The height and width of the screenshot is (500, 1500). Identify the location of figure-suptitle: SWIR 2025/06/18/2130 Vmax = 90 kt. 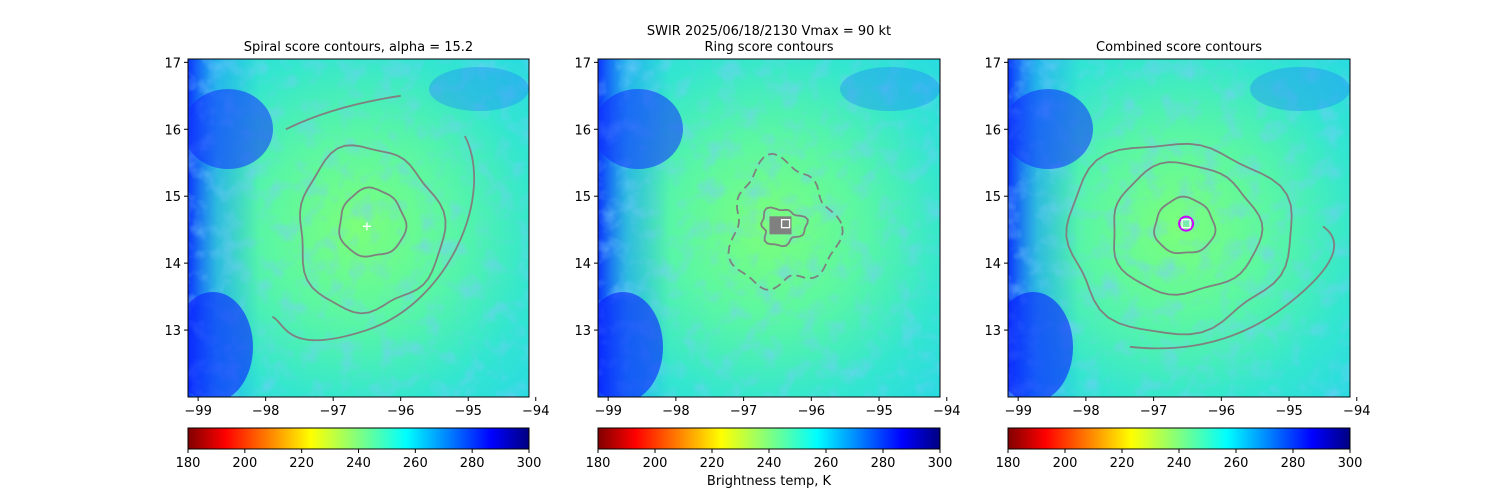
(769, 31).